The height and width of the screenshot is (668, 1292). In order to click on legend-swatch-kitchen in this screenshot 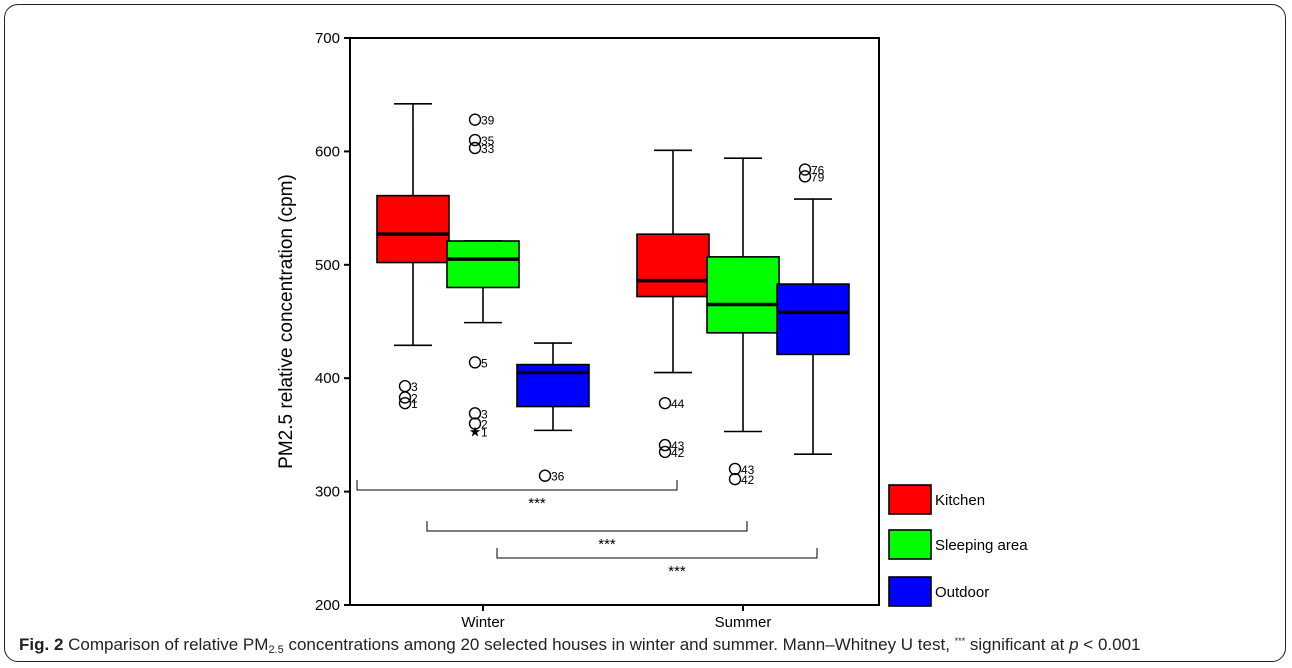, I will do `click(910, 499)`.